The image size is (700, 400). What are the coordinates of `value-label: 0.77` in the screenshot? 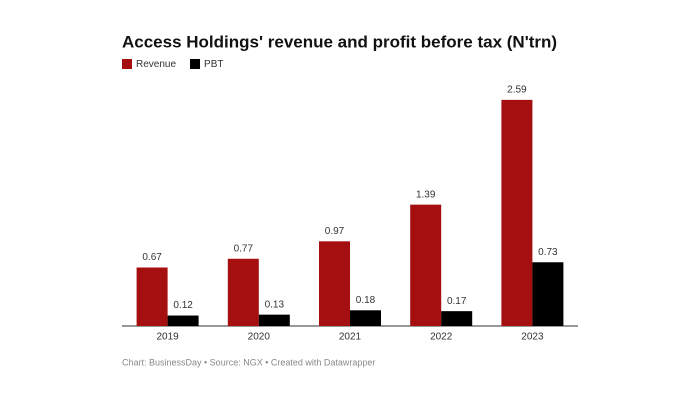 It's located at (244, 248).